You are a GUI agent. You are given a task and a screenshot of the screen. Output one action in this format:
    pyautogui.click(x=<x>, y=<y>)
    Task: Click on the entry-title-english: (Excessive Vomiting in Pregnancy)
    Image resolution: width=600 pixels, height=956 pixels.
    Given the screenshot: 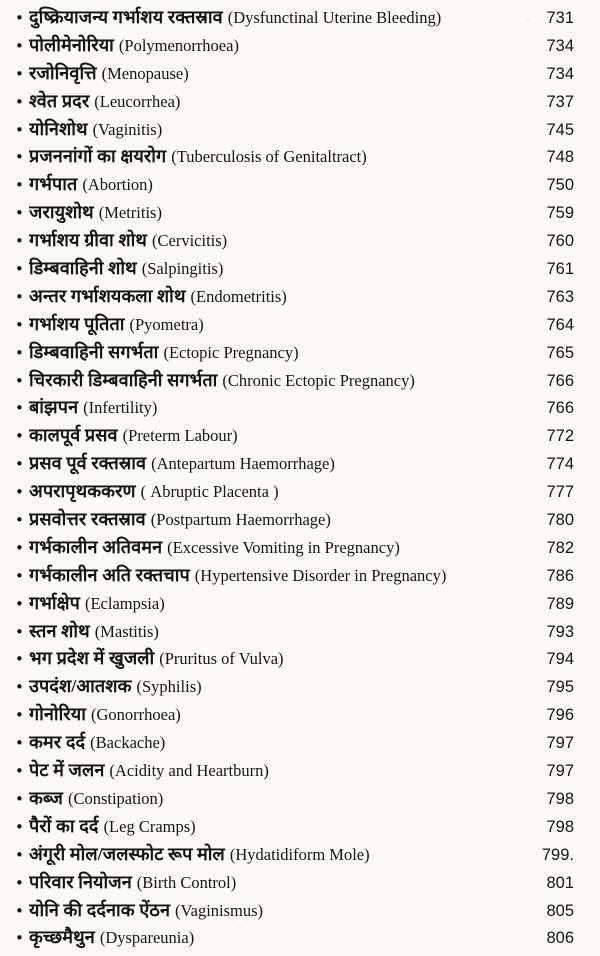 What is the action you would take?
    pyautogui.click(x=283, y=547)
    